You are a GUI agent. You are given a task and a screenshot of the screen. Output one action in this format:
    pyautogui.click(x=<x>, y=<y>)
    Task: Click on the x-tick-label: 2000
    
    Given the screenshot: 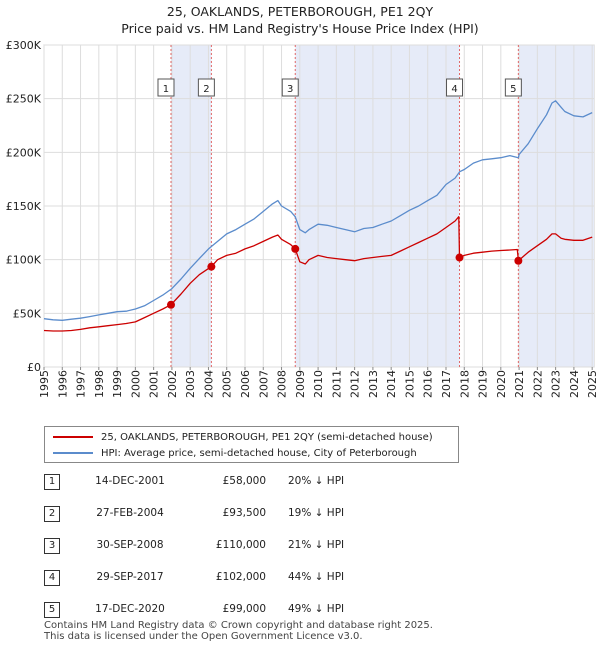 What is the action you would take?
    pyautogui.click(x=135, y=384)
    